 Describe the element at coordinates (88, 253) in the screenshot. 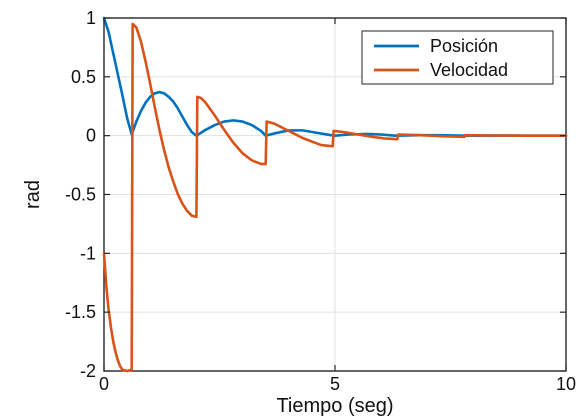

I see `y-tick-label-4: -1` at that location.